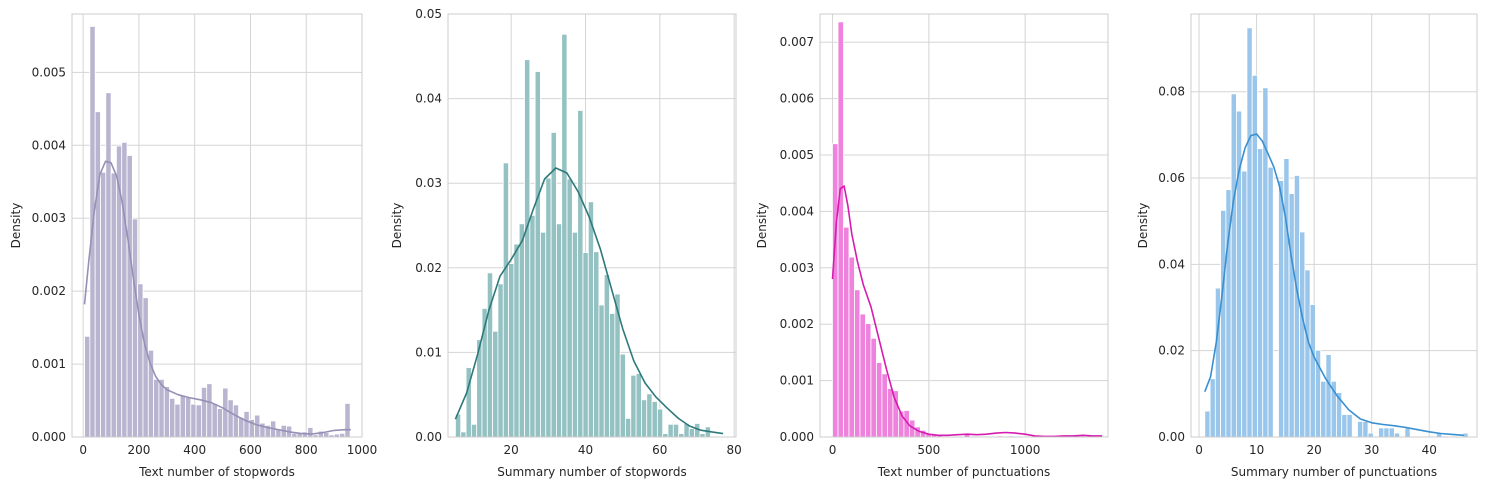 The image size is (1489, 489). Describe the element at coordinates (1171, 437) in the screenshot. I see `y-tick-label: 0.00` at that location.